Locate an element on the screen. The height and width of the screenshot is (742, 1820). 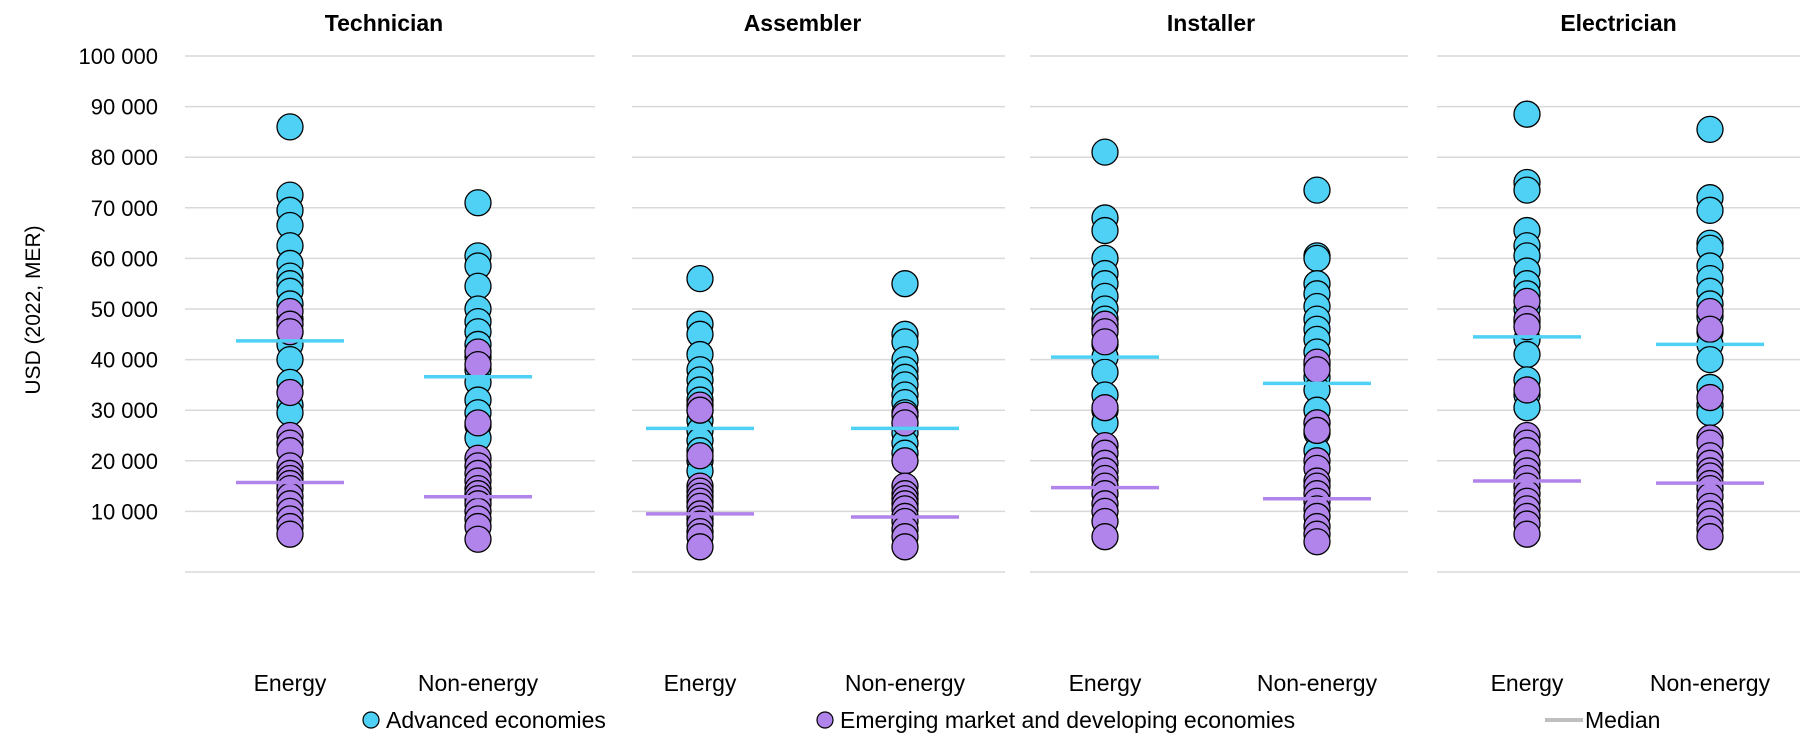
y-tick-label: 30 000 is located at coordinates (124, 410).